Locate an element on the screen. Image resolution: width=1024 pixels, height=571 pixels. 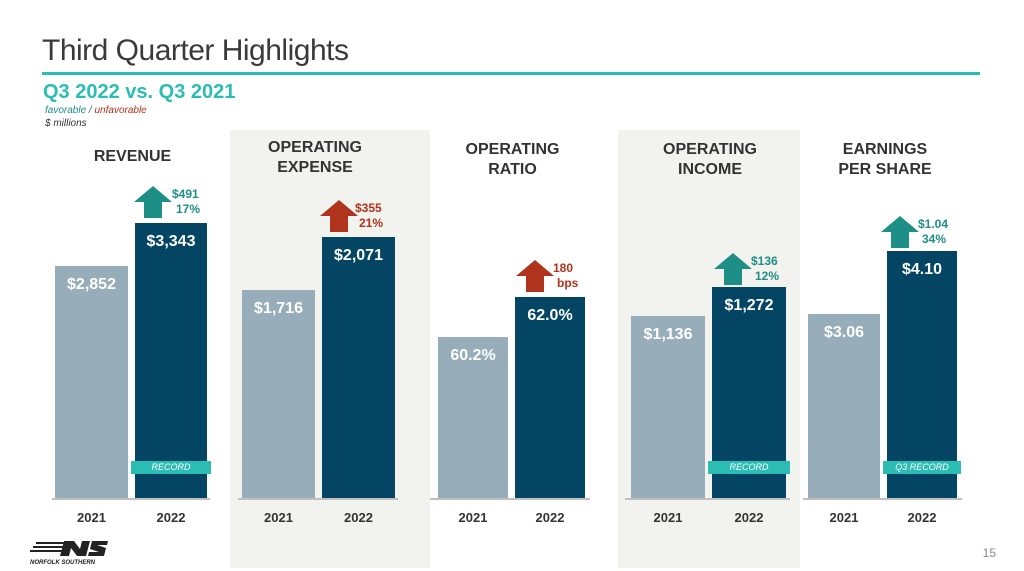
panel-title-line: PER SHARE is located at coordinates (885, 169).